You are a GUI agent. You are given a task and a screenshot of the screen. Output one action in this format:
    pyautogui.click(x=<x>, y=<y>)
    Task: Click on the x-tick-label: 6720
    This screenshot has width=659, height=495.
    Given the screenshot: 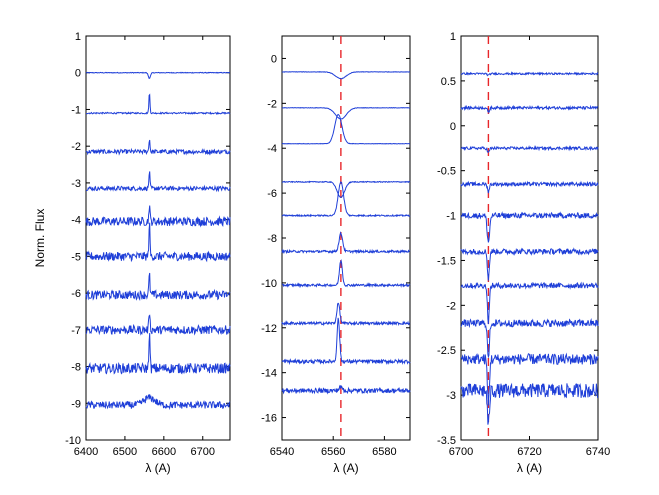 What is the action you would take?
    pyautogui.click(x=529, y=452)
    